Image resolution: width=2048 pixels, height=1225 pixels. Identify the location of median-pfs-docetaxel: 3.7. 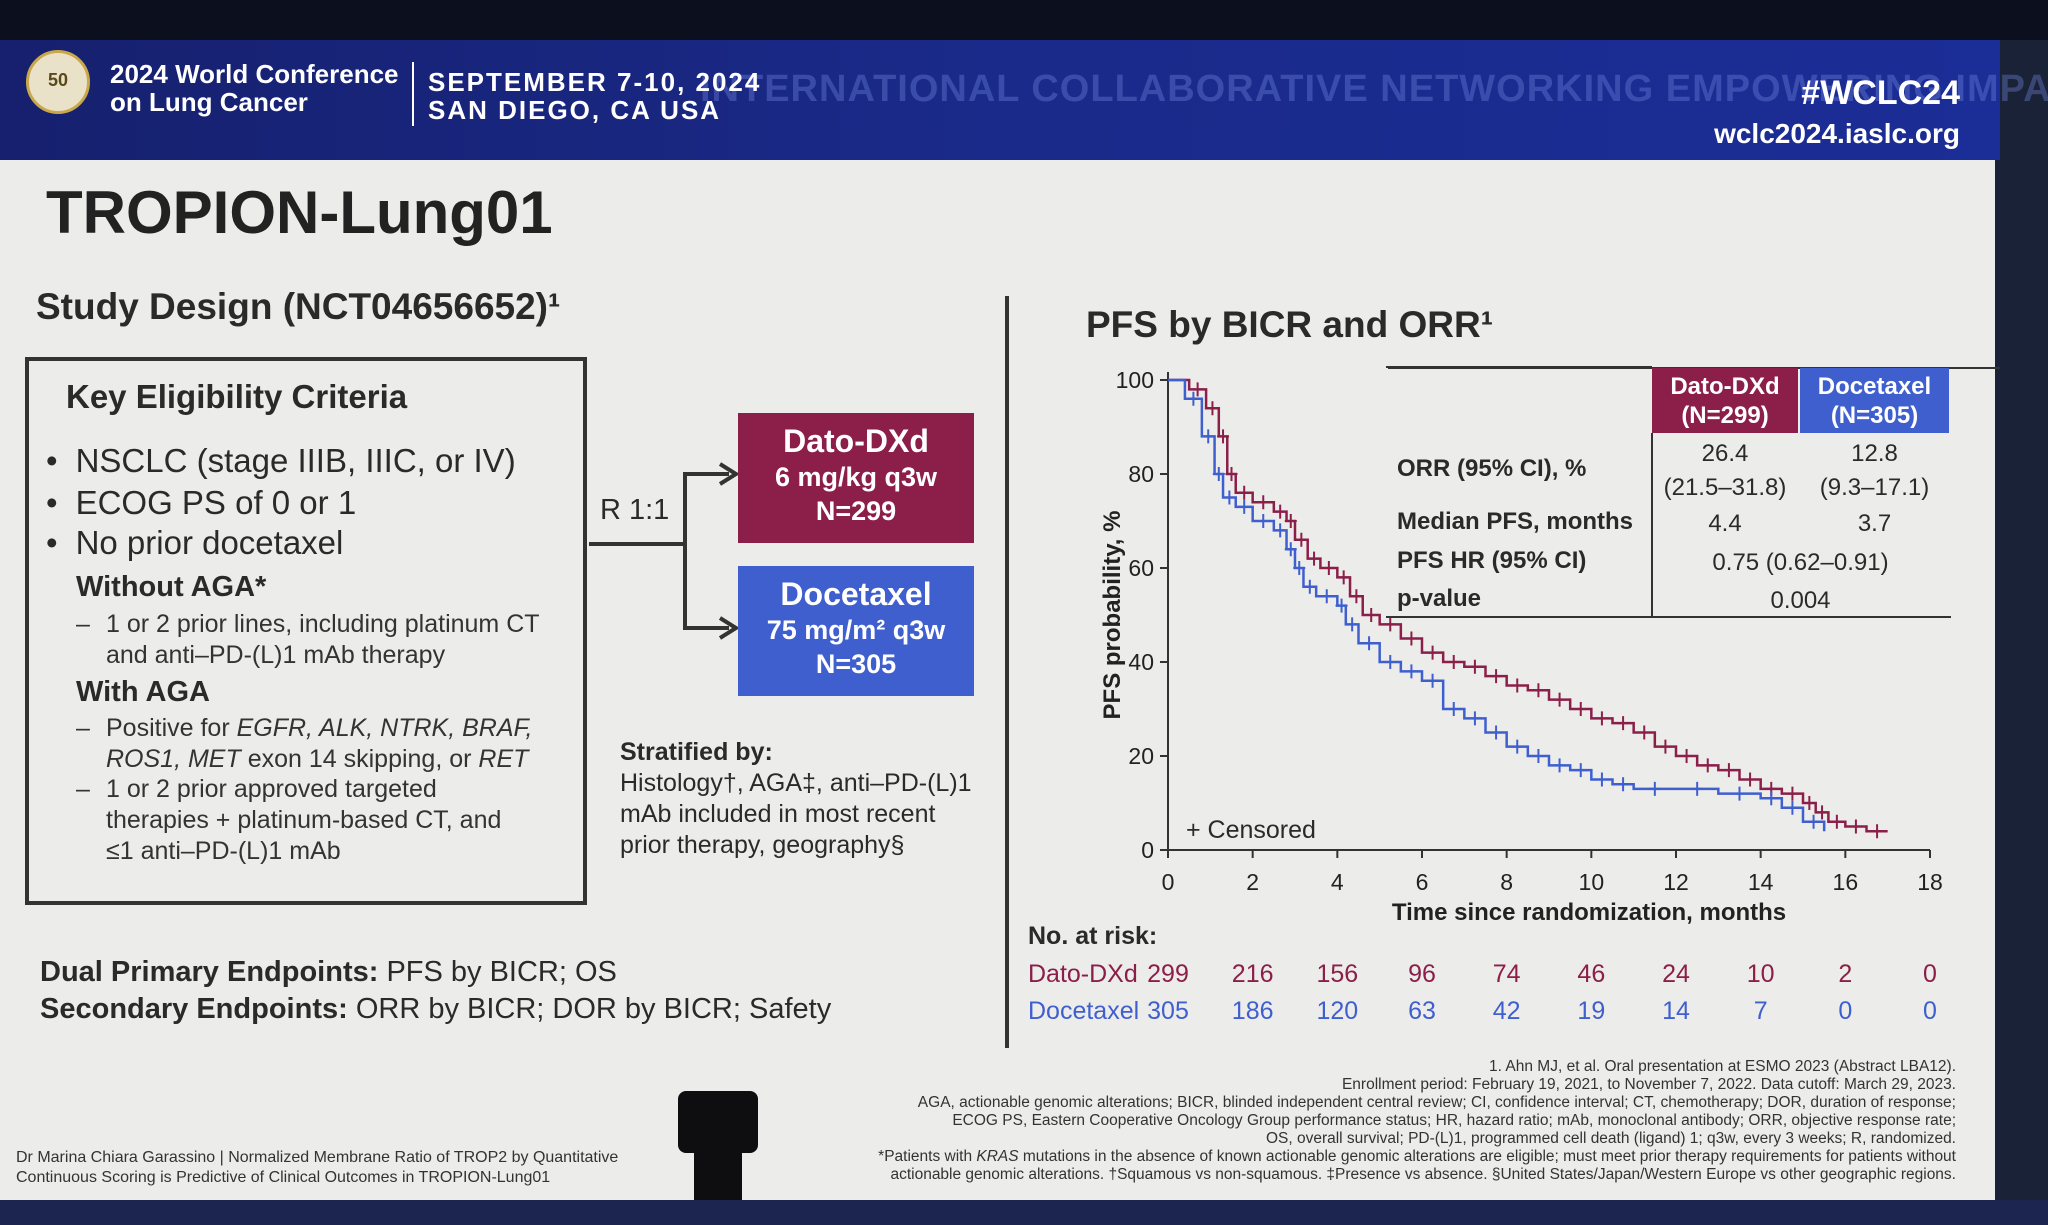
(1874, 523).